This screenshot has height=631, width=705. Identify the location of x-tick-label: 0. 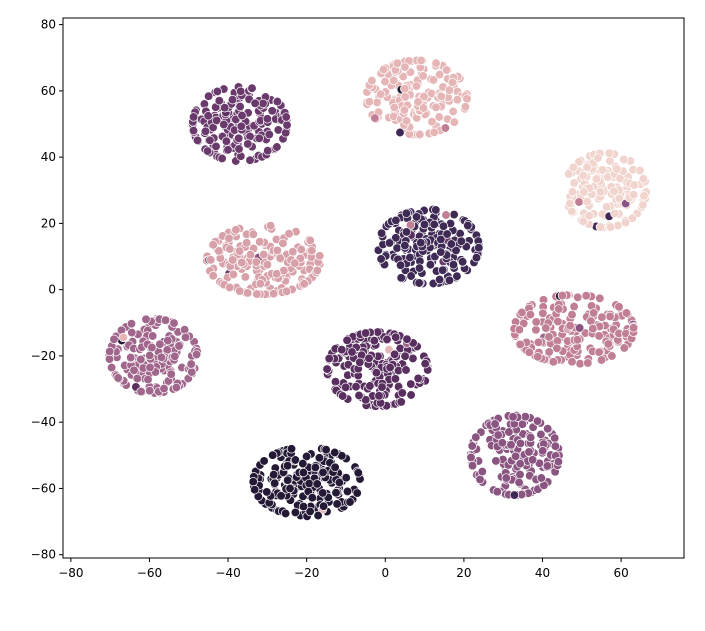
(385, 573).